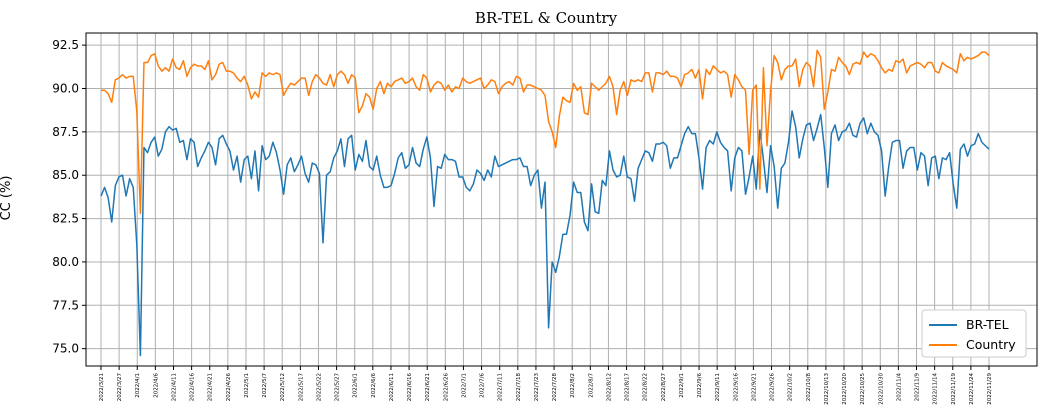 The width and height of the screenshot is (1050, 413). I want to click on x-tick-label: 2022/4/11, so click(174, 387).